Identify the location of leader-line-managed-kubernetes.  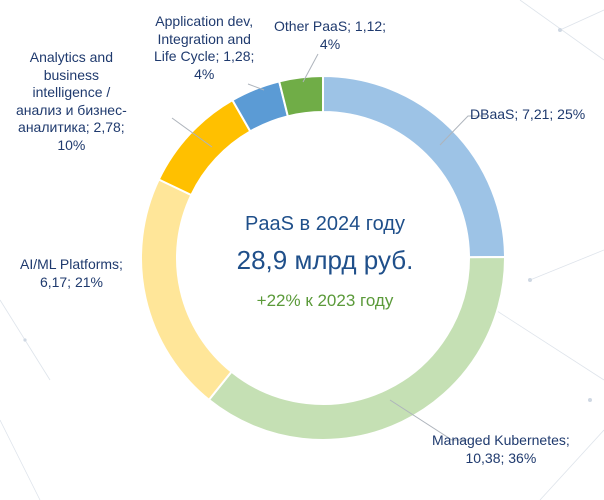
(428, 420).